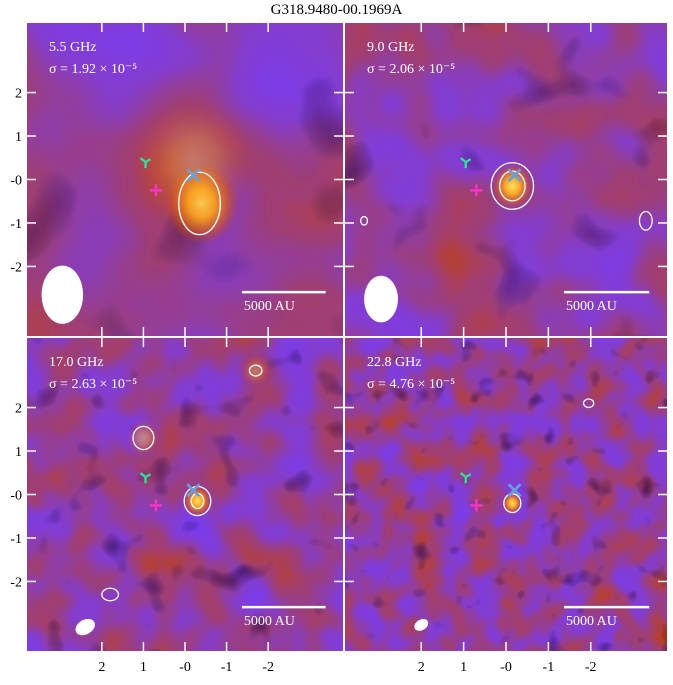 Image resolution: width=673 pixels, height=685 pixels. Describe the element at coordinates (72, 47) in the screenshot. I see `frequency-label: 5.5 GHz` at that location.